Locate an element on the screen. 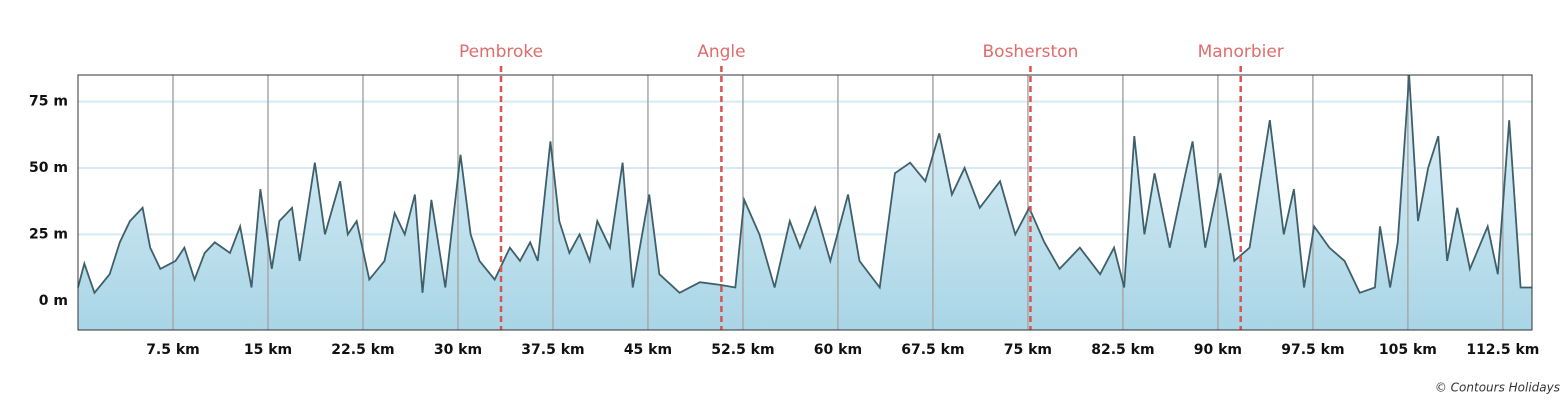 Image resolution: width=1564 pixels, height=407 pixels. x-tick-label: 97.5 km is located at coordinates (1312, 350).